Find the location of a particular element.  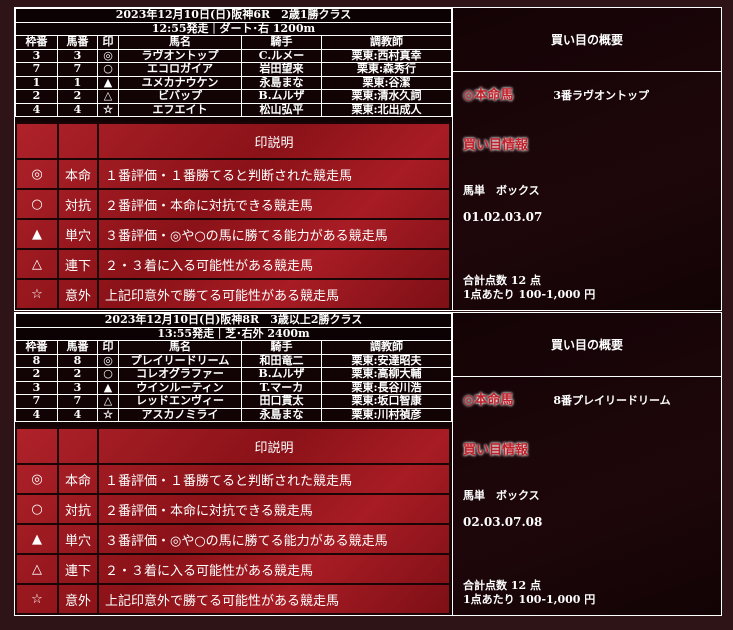

cell: ◎ is located at coordinates (108, 55).